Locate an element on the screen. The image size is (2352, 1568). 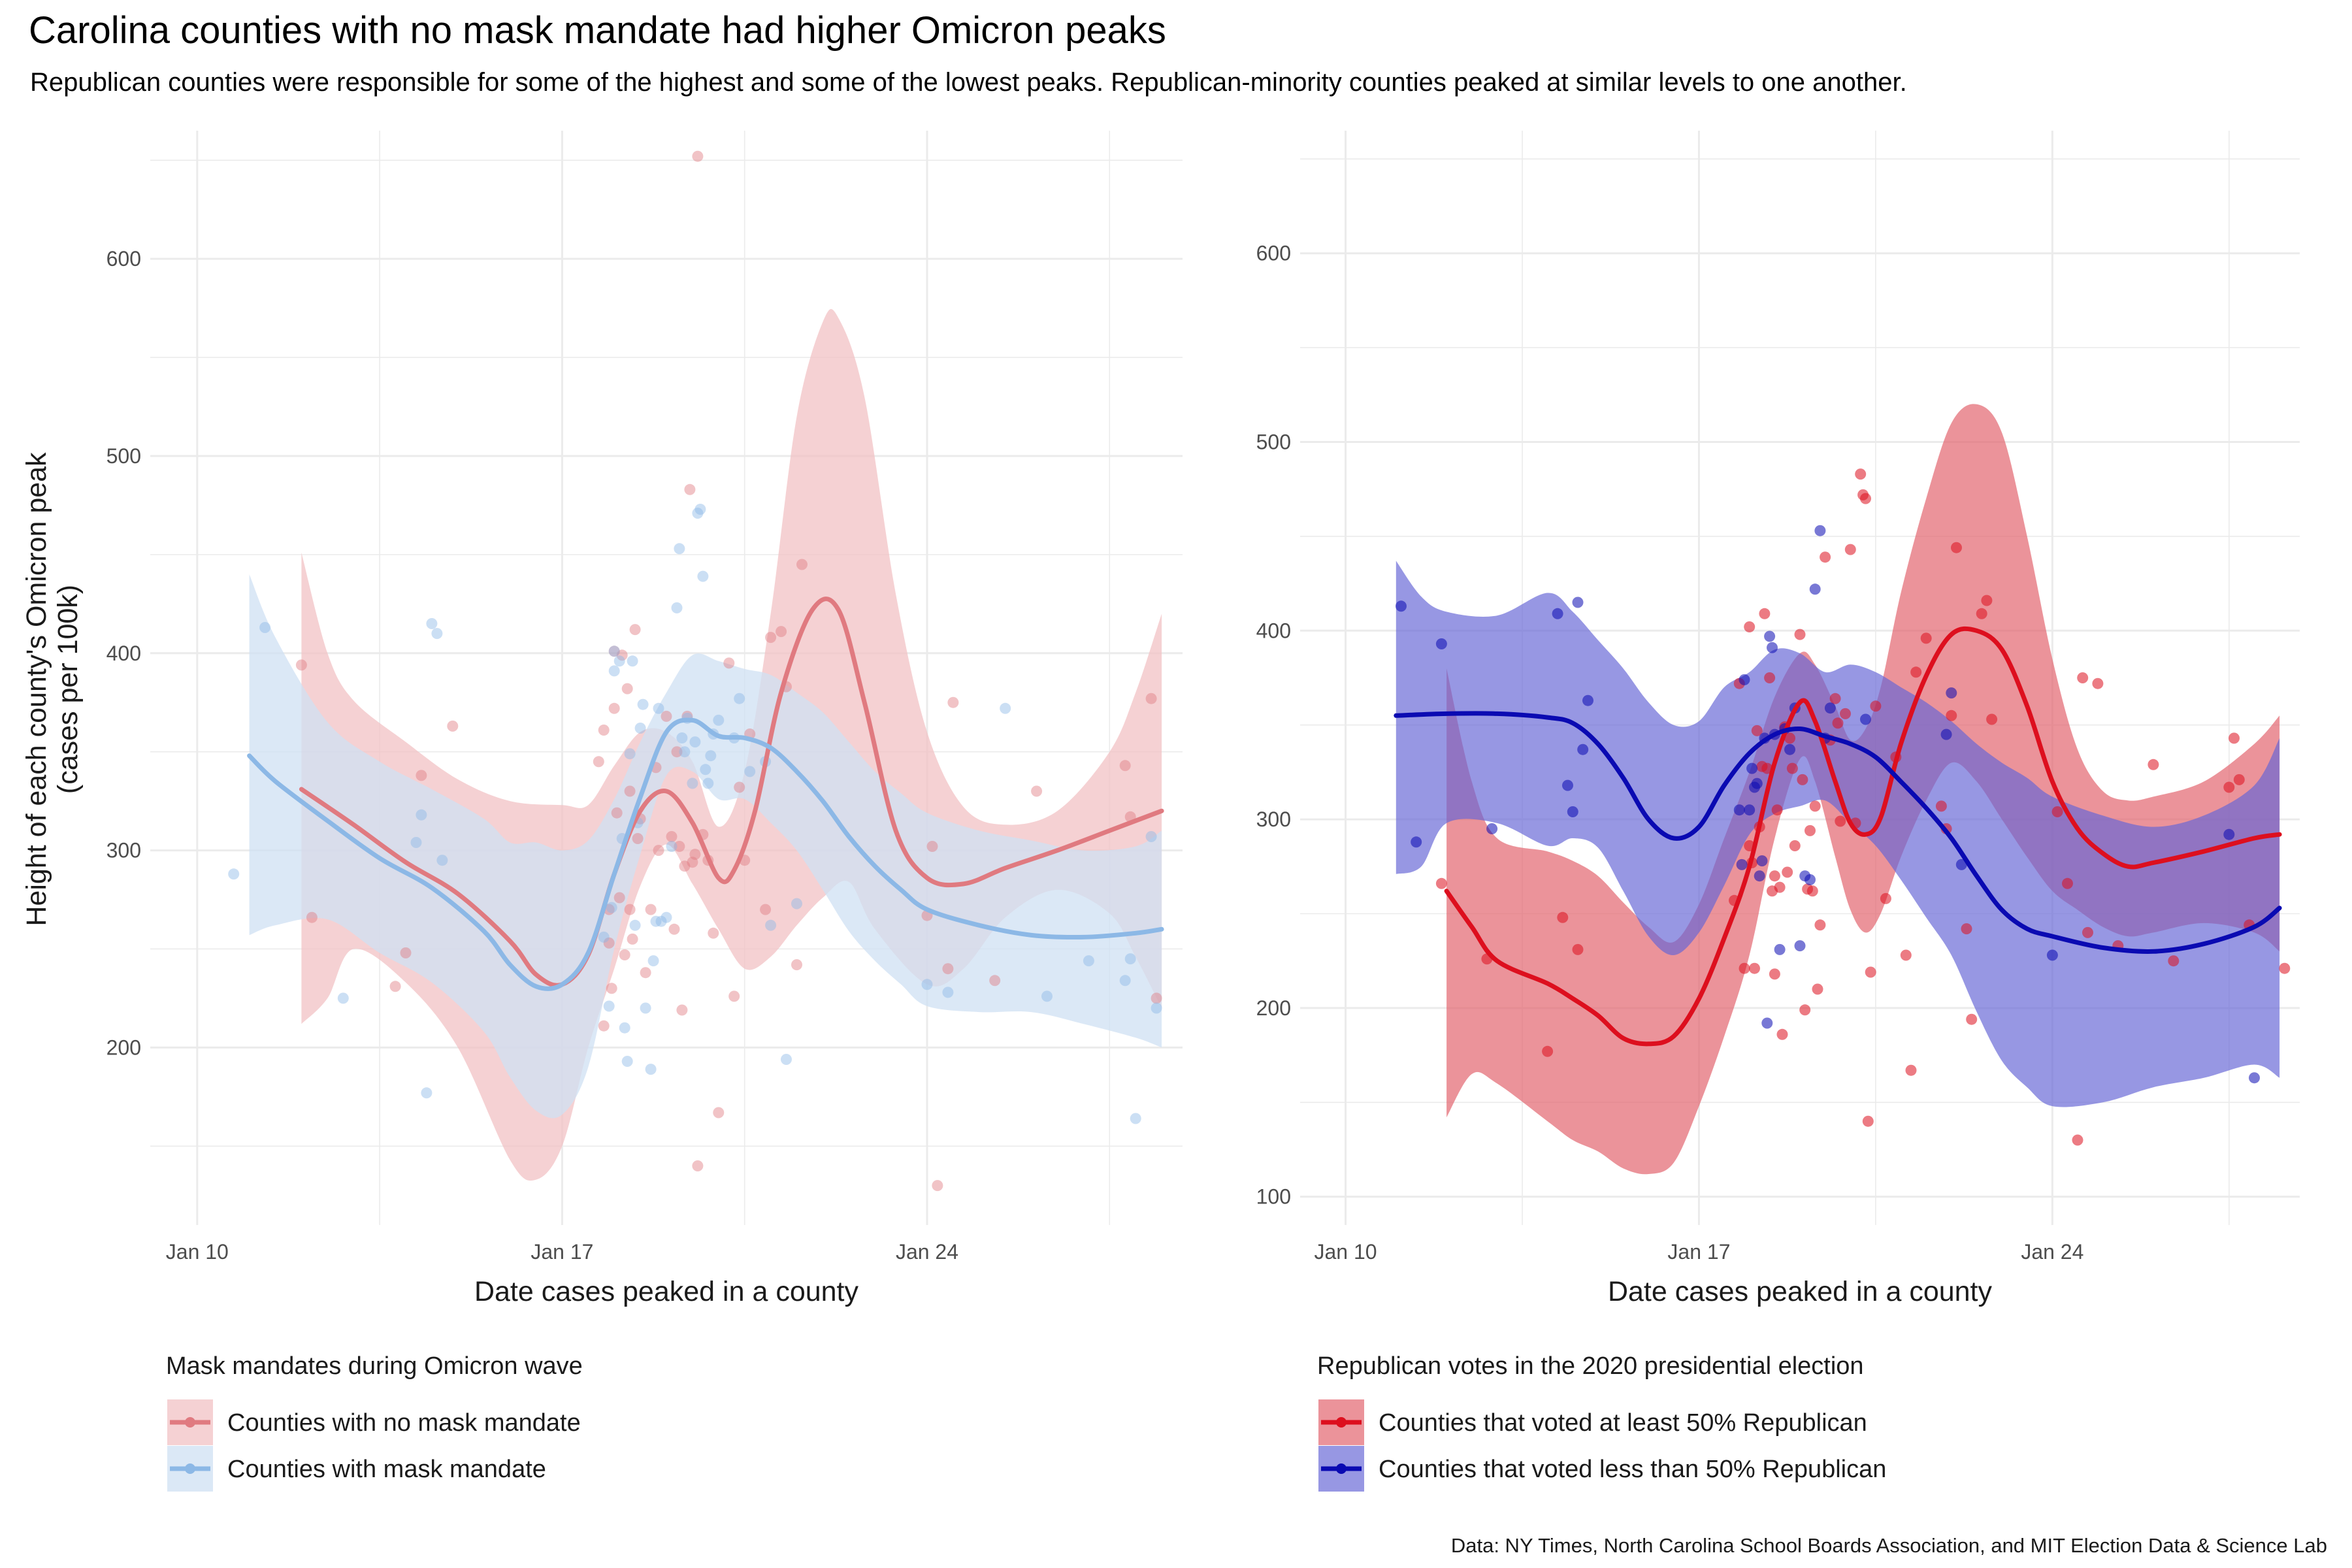
x-tick-label: Jan 17 is located at coordinates (1698, 1252).